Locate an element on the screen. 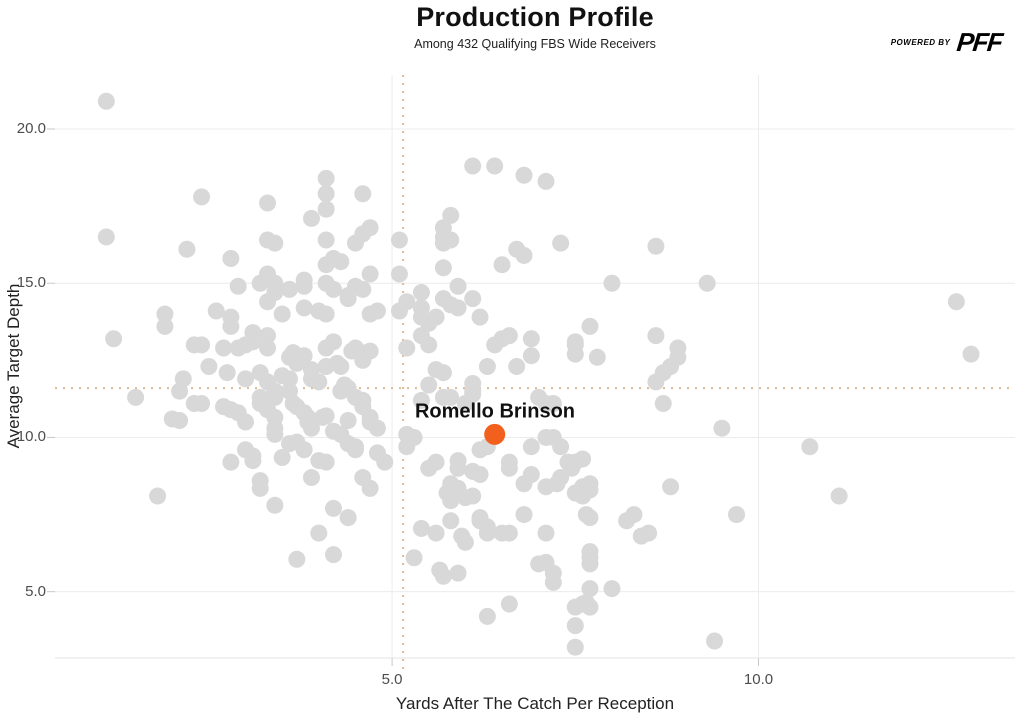 Image resolution: width=1024 pixels, height=717 pixels. y-axis-label: Average Target Depth is located at coordinates (13, 366).